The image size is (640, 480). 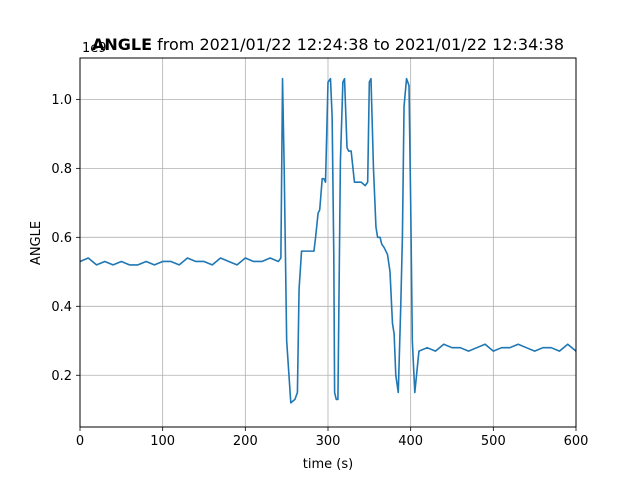 I want to click on chart-title-bold: ANGLE, so click(x=122, y=44).